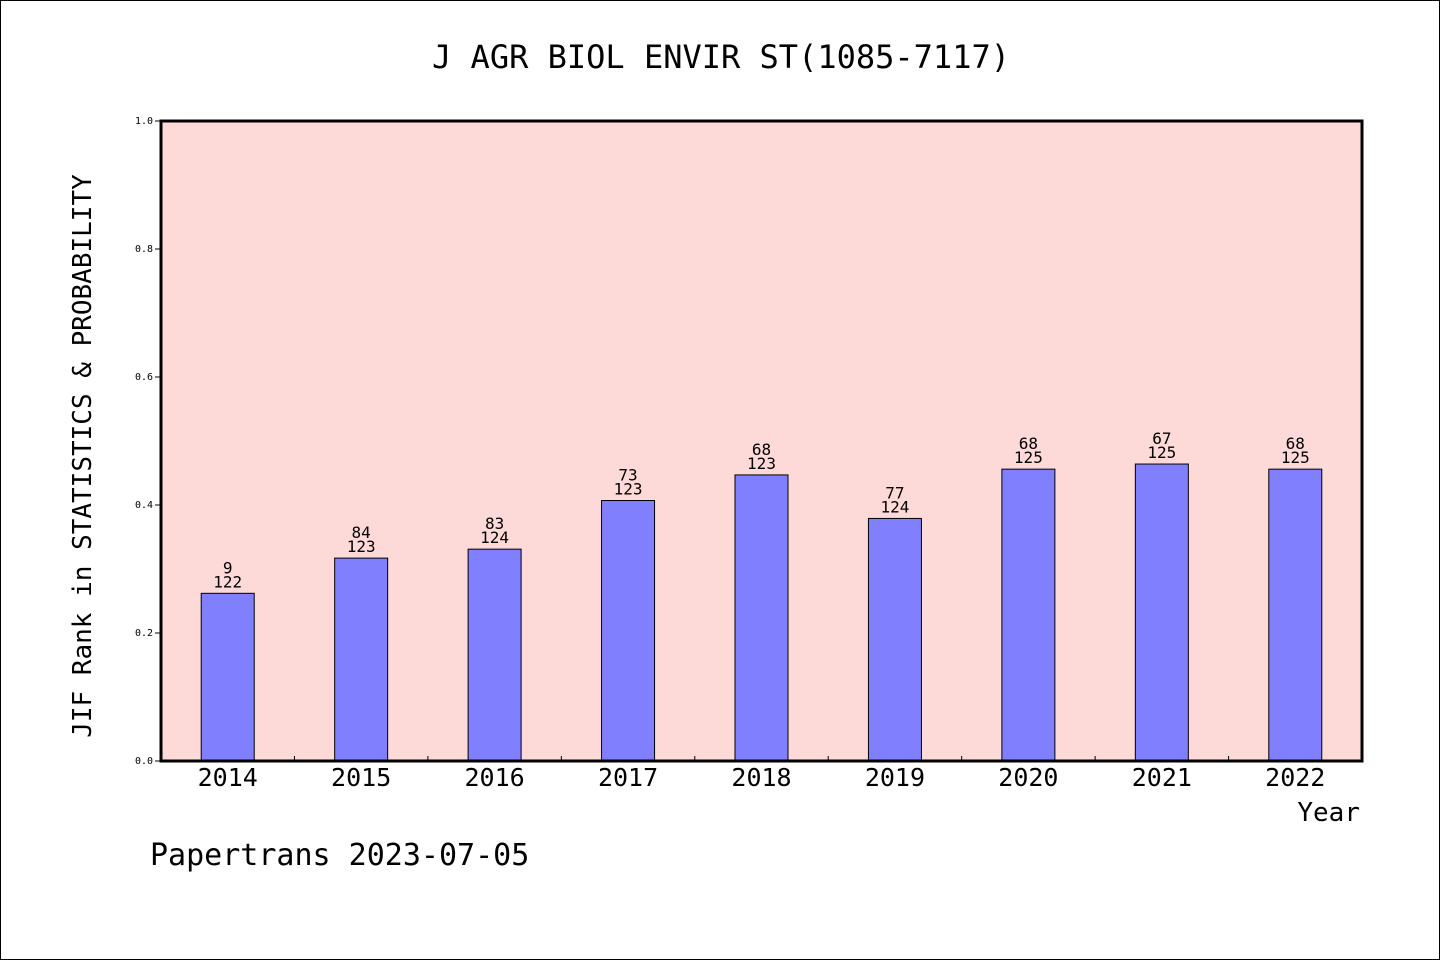 This screenshot has height=966, width=1440. Describe the element at coordinates (361, 777) in the screenshot. I see `x-tick-label: 2015` at that location.